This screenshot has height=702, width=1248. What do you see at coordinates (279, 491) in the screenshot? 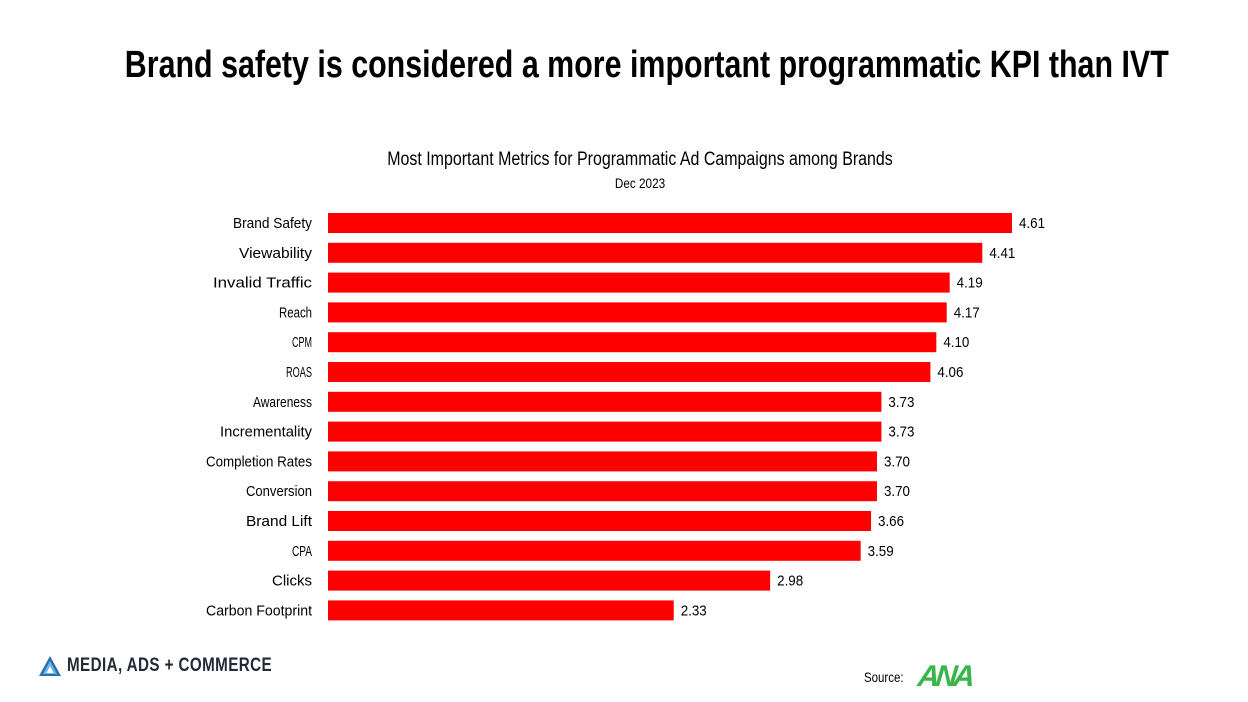
I see `category-label: Conversion` at bounding box center [279, 491].